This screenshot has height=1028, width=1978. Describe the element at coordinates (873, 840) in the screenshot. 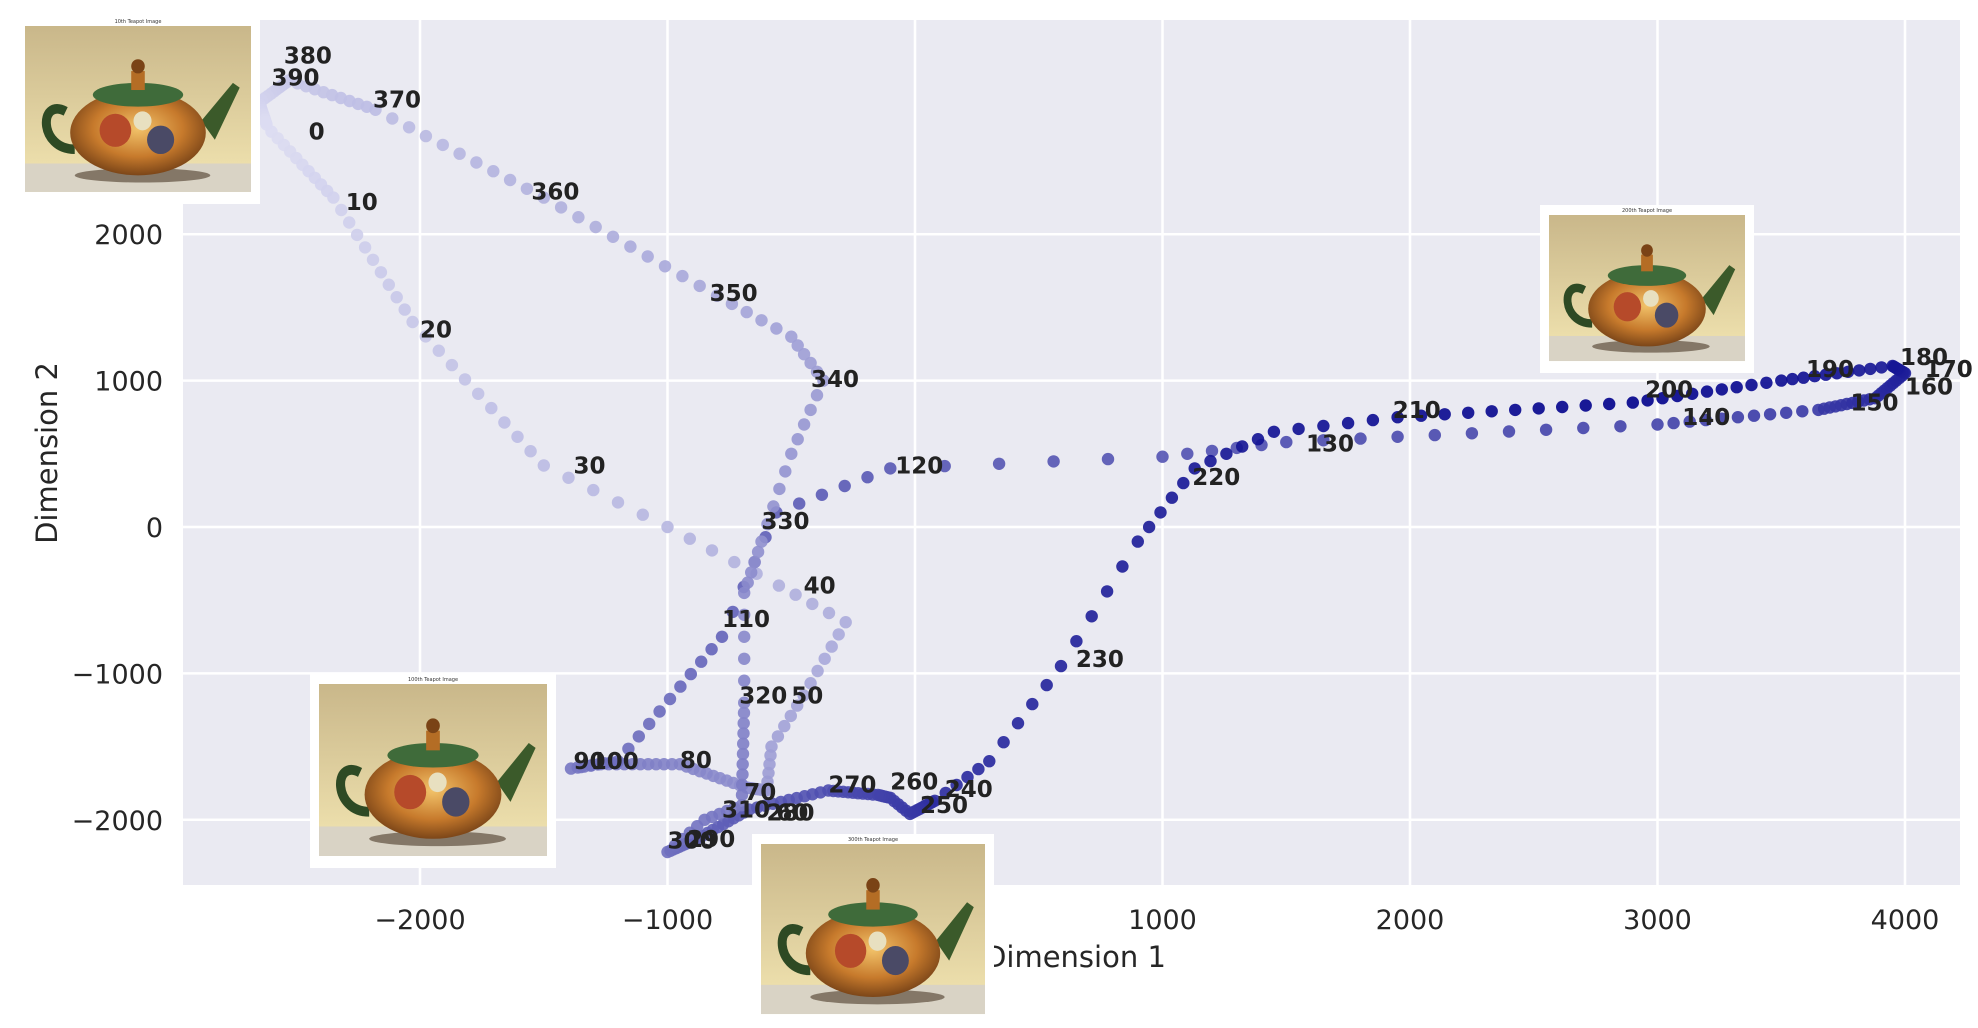

I see `thumbnail-title: 300th Teapot Image` at that location.